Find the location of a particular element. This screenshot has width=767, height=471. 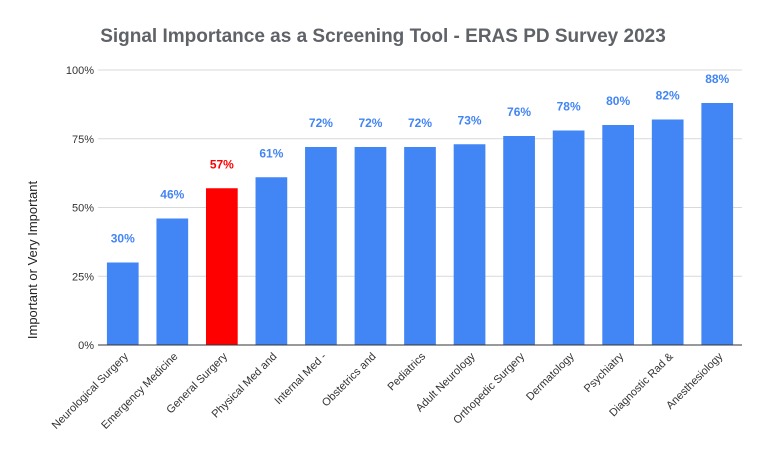

category-label: Pediatrics is located at coordinates (406, 371).